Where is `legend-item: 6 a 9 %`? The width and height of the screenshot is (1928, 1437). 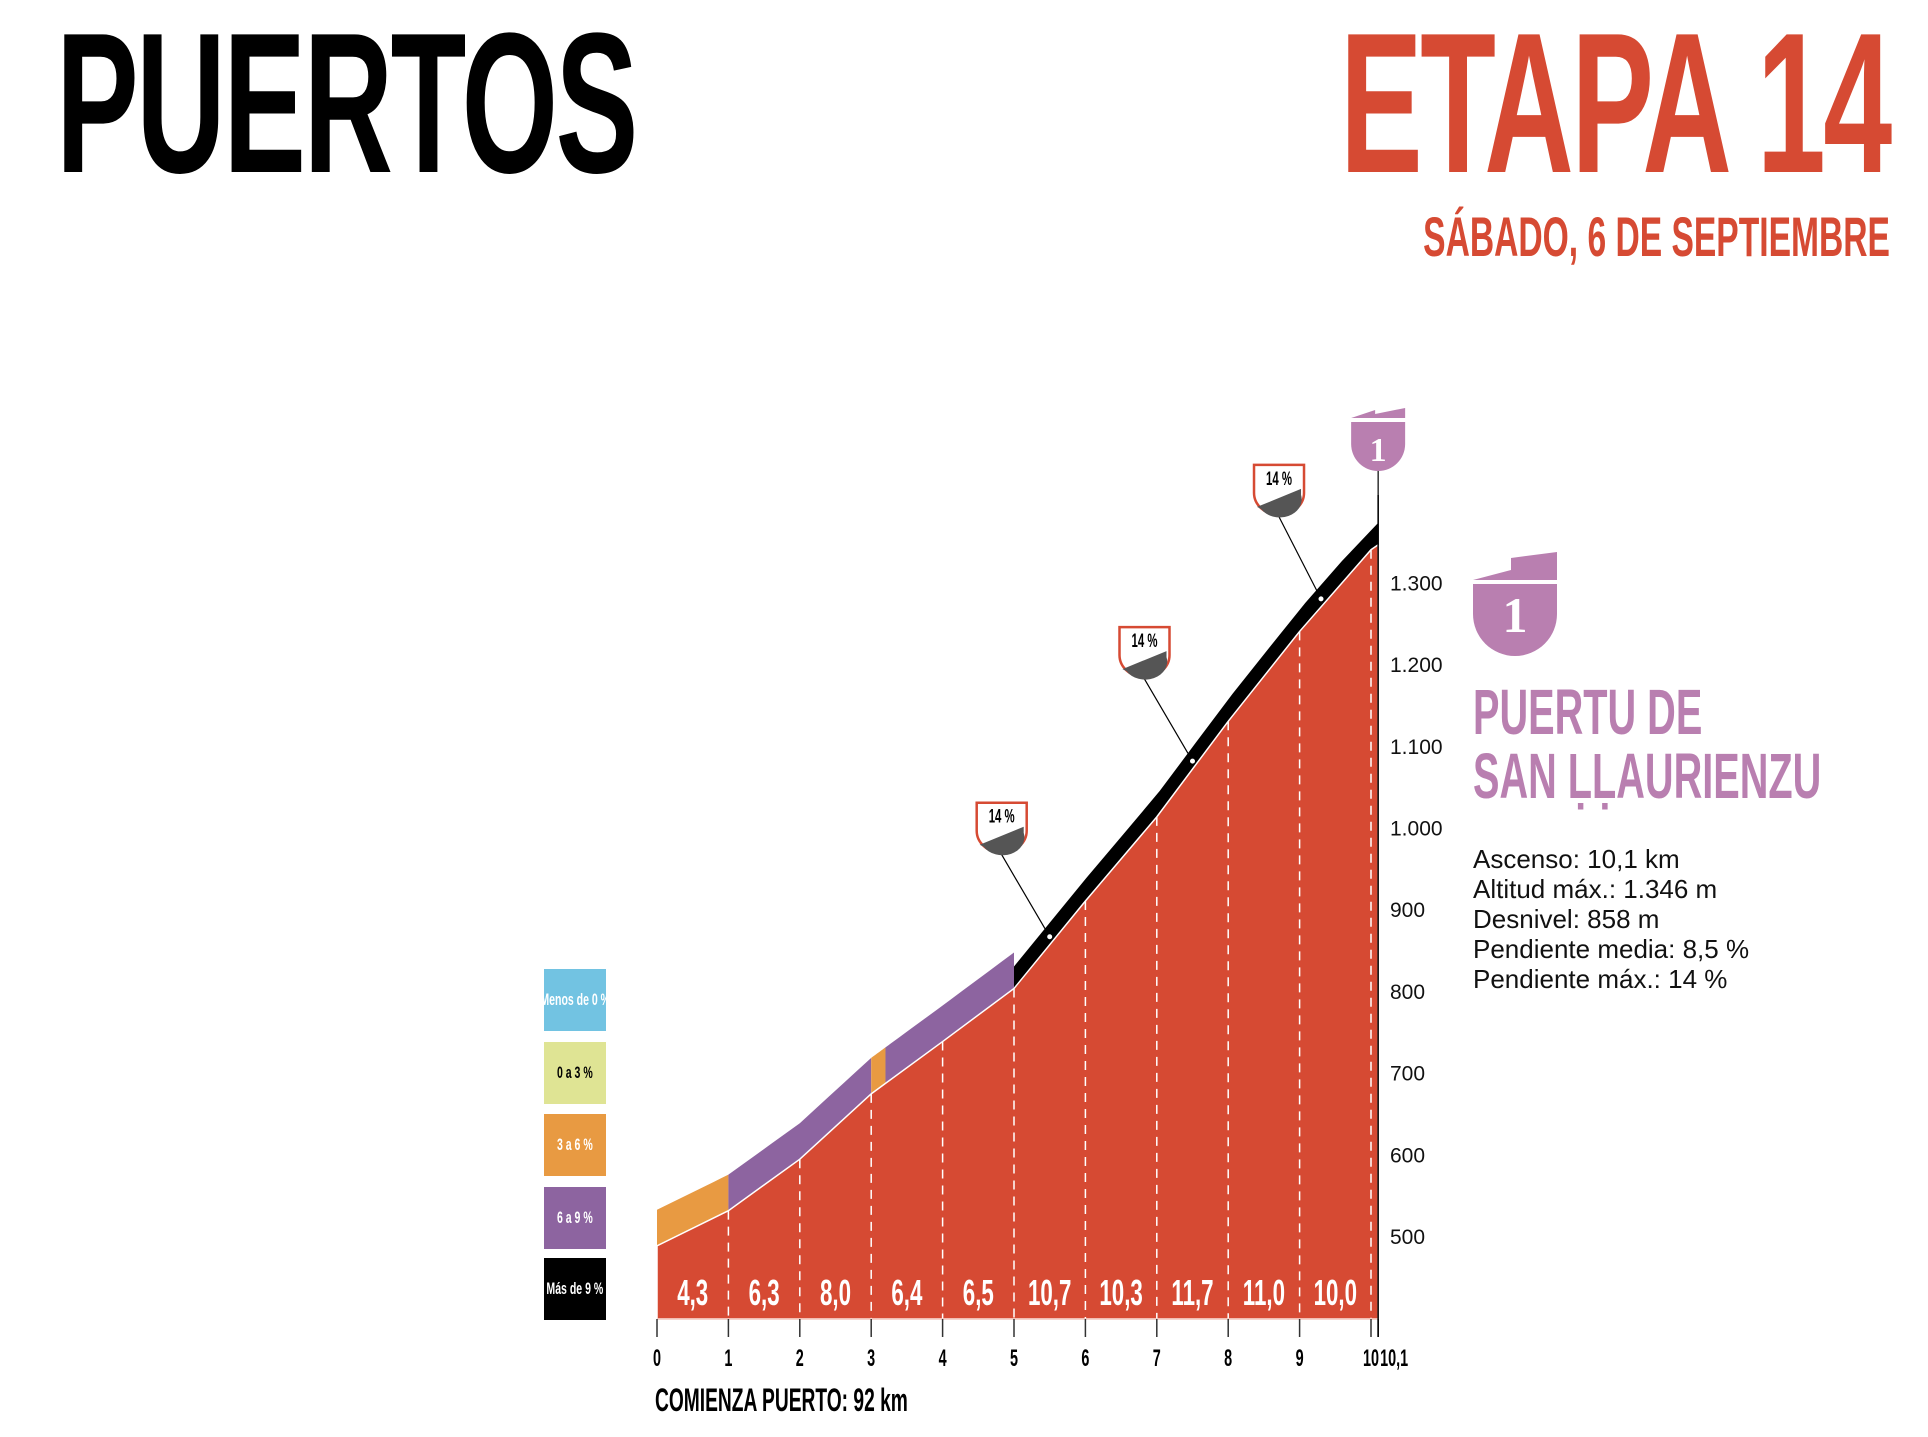
legend-item: 6 a 9 % is located at coordinates (575, 1218).